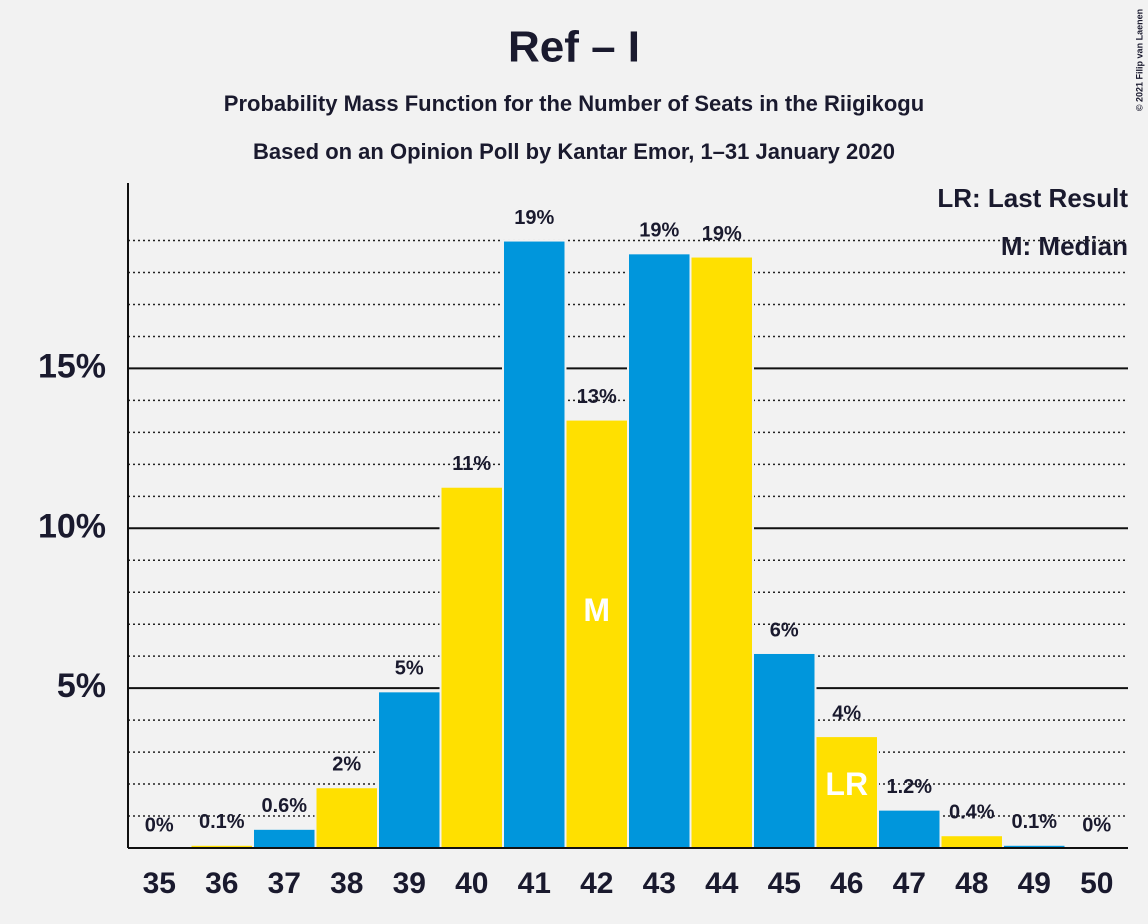 This screenshot has width=1148, height=924. I want to click on copyright: © 2021 Filip van Laenen, so click(1139, 60).